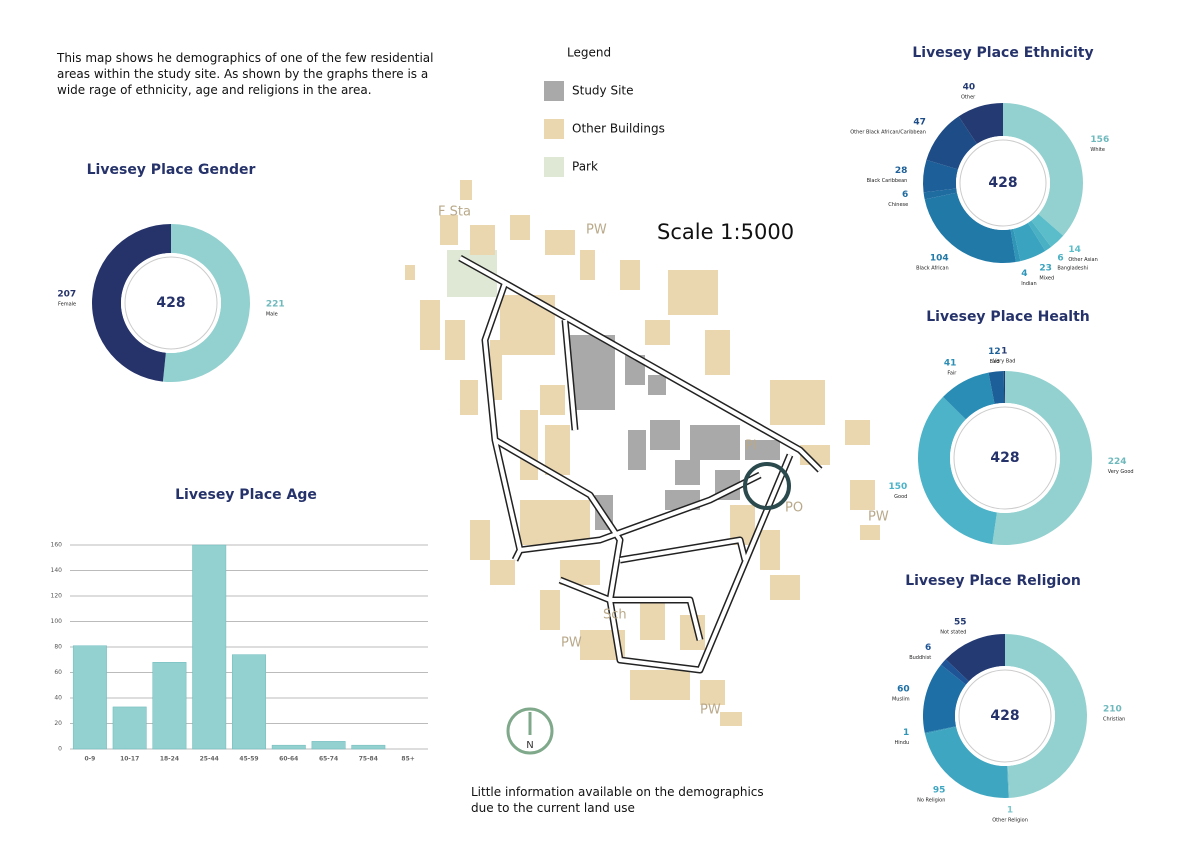 This screenshot has height=842, width=1191. I want to click on segment-value: 40, so click(969, 88).